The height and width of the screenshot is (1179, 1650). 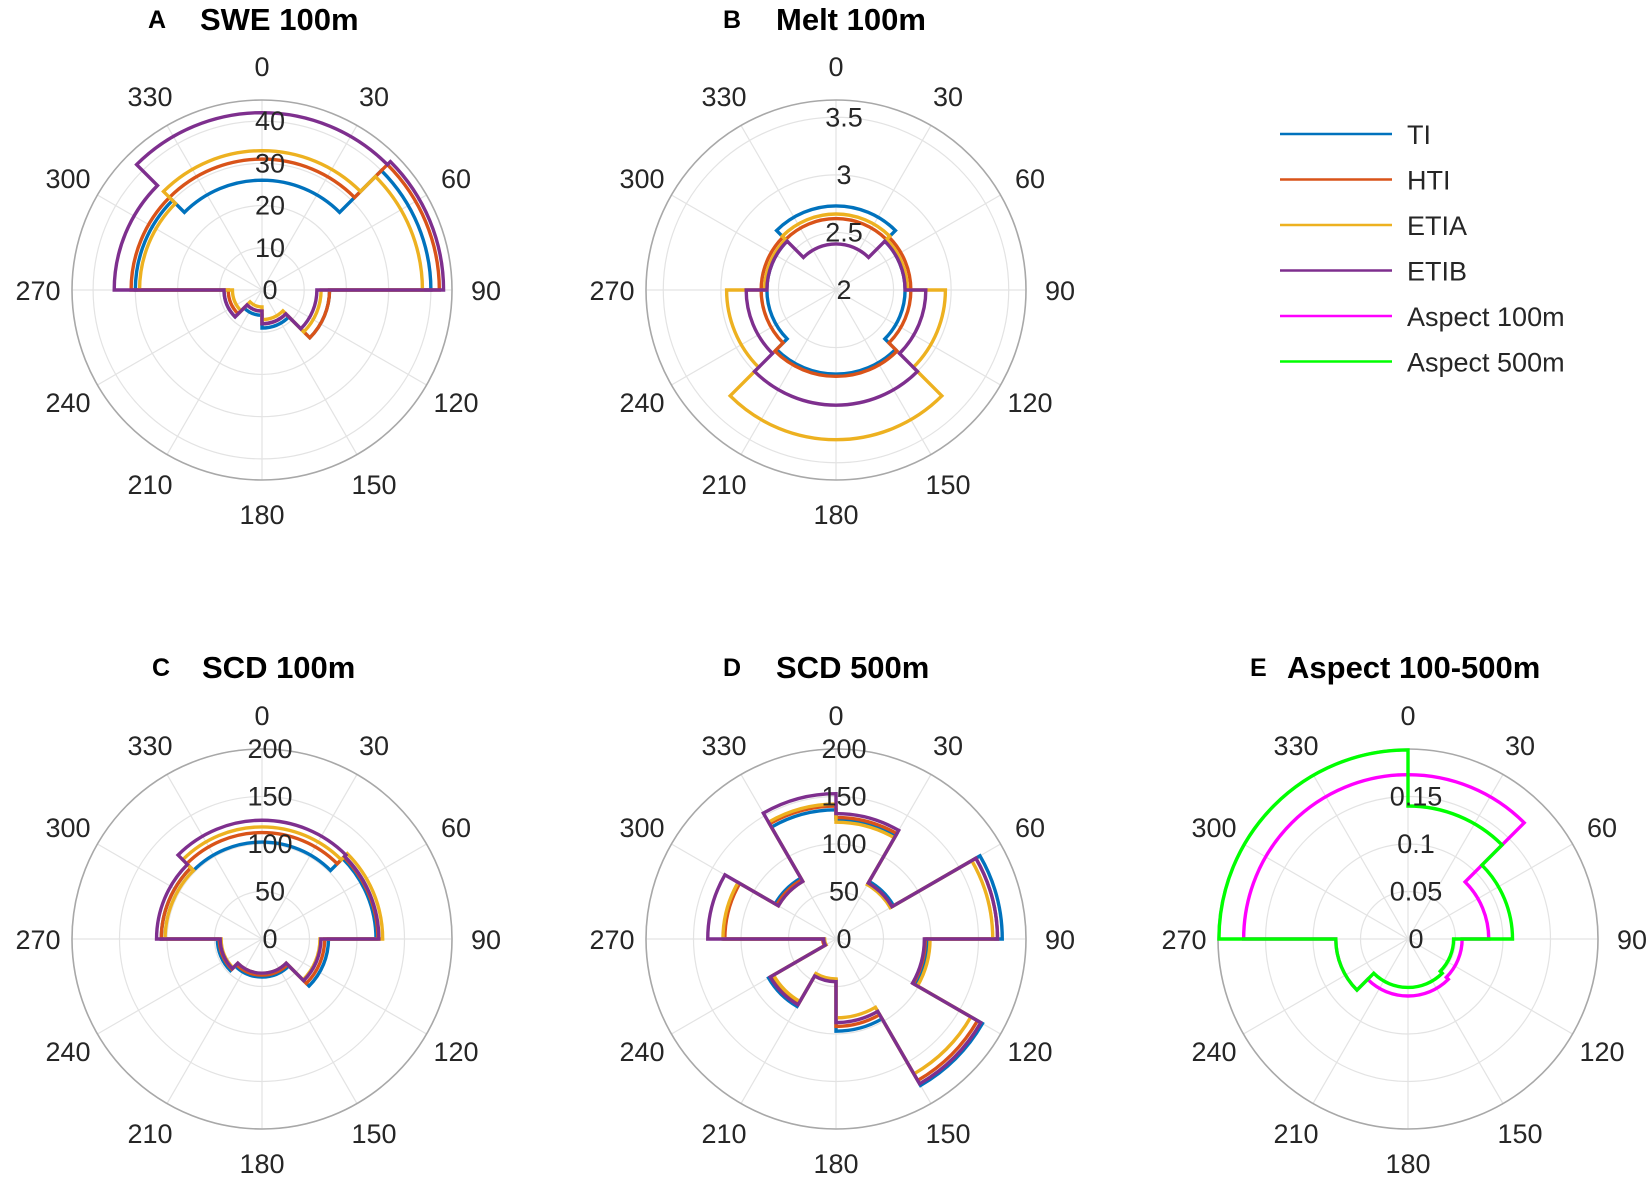 I want to click on r-tick-label: 40, so click(x=270, y=121).